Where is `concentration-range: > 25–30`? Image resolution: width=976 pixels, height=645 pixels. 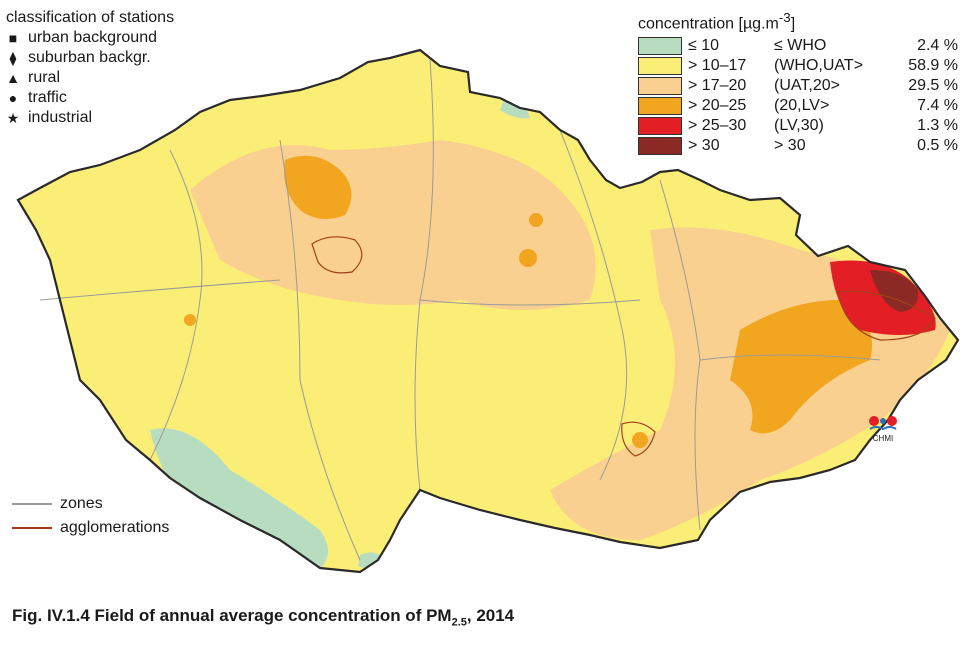 concentration-range: > 25–30 is located at coordinates (717, 126).